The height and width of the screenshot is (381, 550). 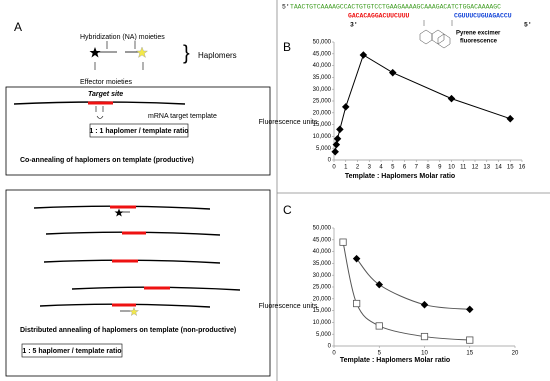 What do you see at coordinates (99, 112) in the screenshot?
I see `haplomer-pair` at bounding box center [99, 112].